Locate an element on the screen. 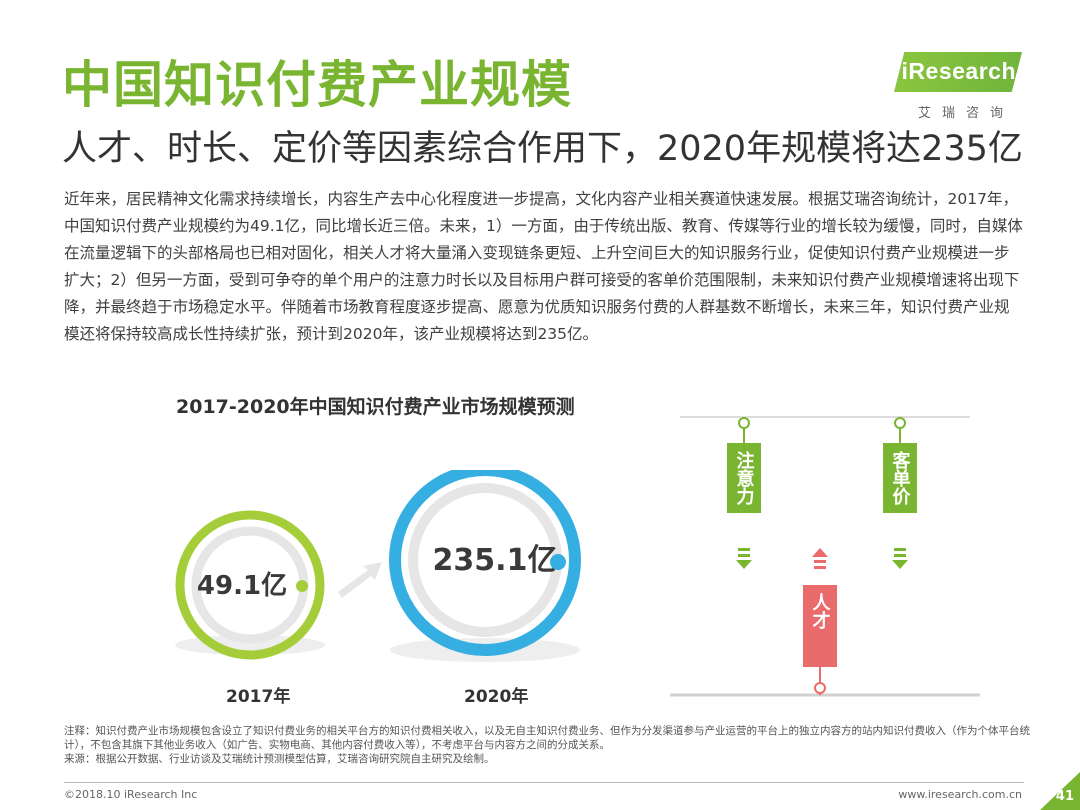  node-talent is located at coordinates (820, 688).